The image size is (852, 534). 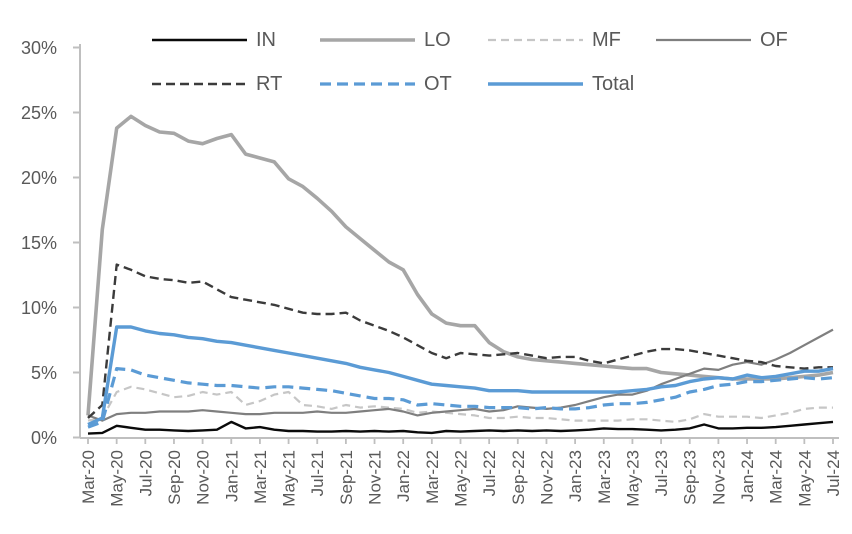 I want to click on x-tick-label: Mar-22, so click(x=432, y=477).